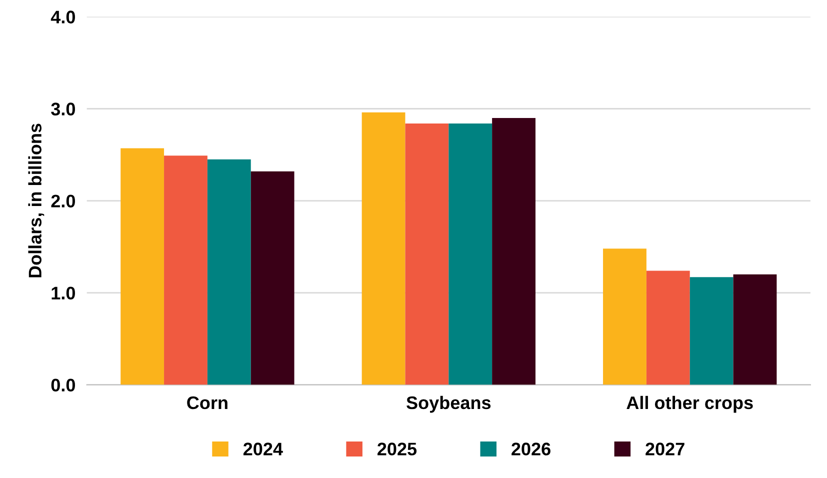 This screenshot has width=827, height=478. Describe the element at coordinates (448, 404) in the screenshot. I see `x-tick-label: Soybeans` at that location.